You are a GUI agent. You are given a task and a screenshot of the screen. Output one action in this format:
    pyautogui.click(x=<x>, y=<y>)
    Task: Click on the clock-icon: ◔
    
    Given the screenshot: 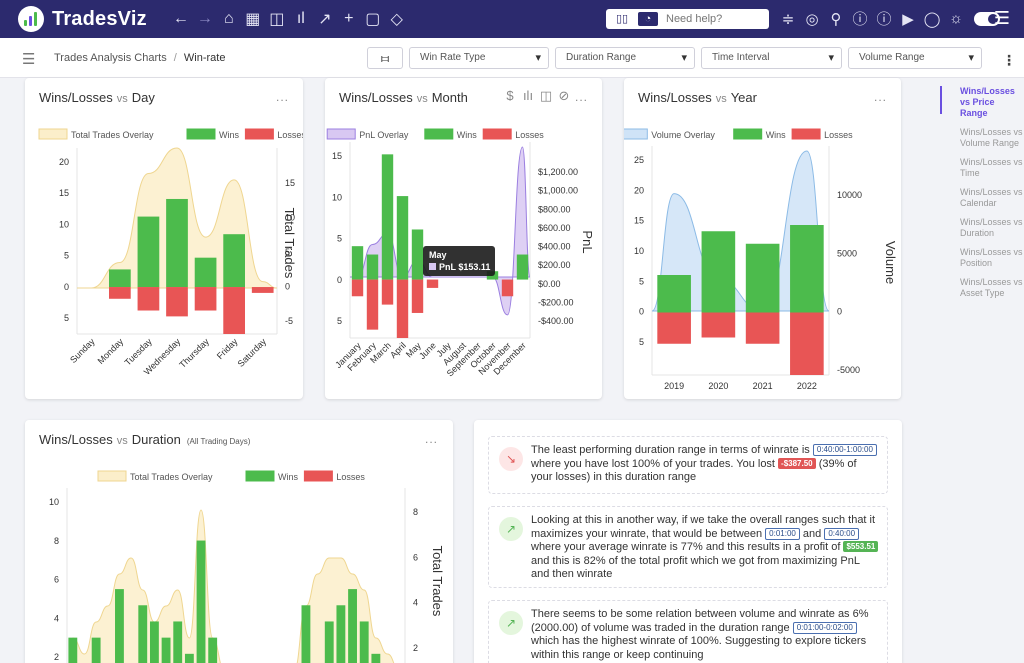 What is the action you would take?
    pyautogui.click(x=648, y=19)
    